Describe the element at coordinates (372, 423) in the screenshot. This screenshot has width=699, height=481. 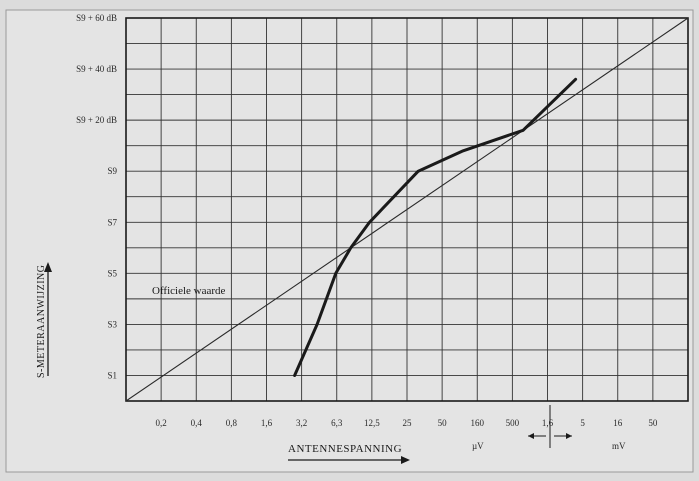
I see `x-tick-label: 12,5` at that location.